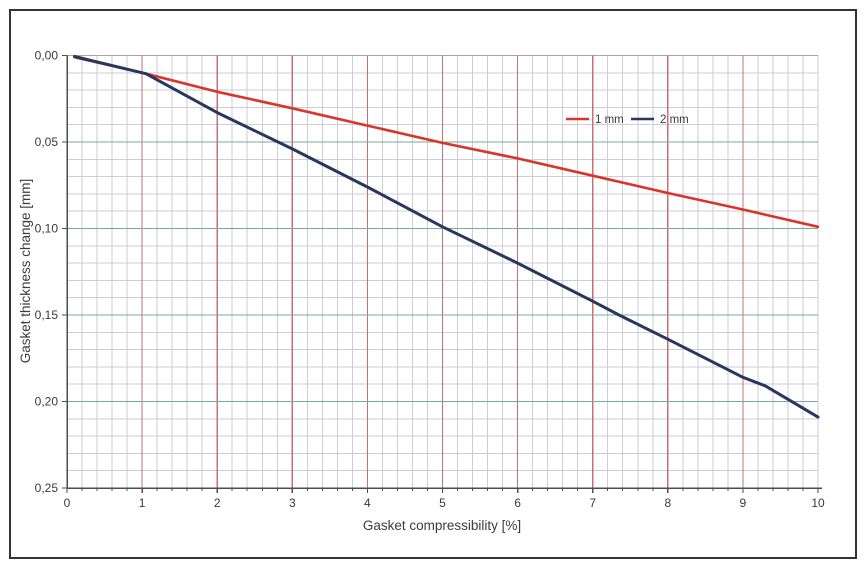 The height and width of the screenshot is (567, 865). What do you see at coordinates (442, 503) in the screenshot?
I see `x-tick-label: 5` at bounding box center [442, 503].